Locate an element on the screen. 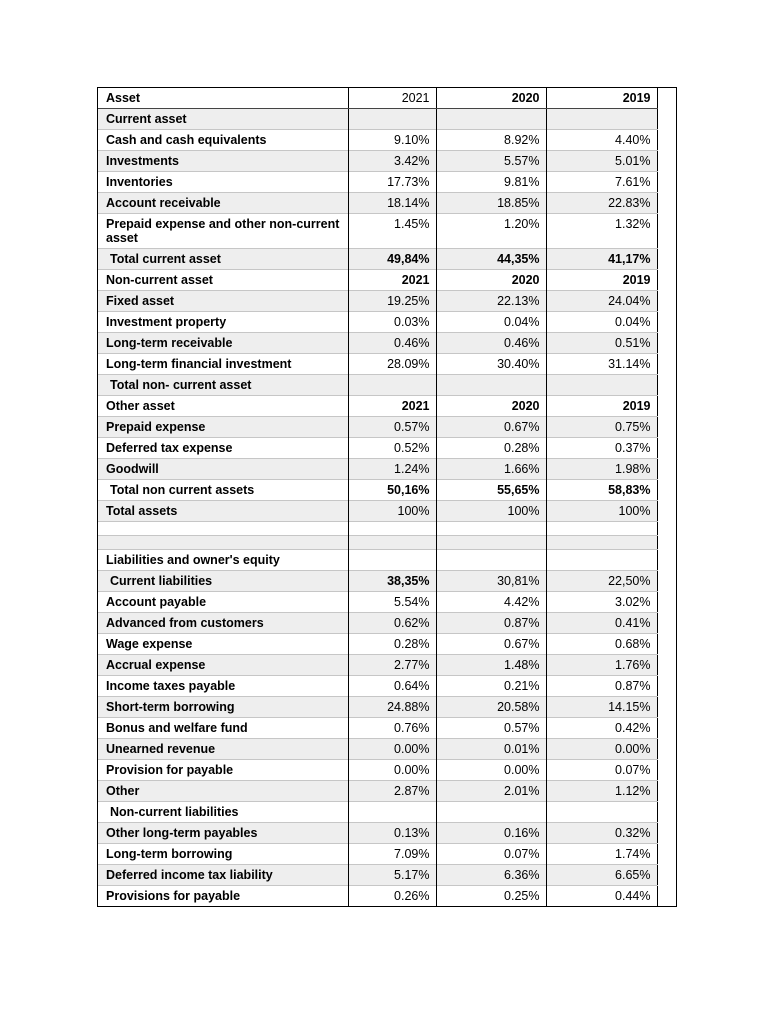  table-row: Income taxes payable 0.64% 0.21% 0.87% is located at coordinates (377, 686).